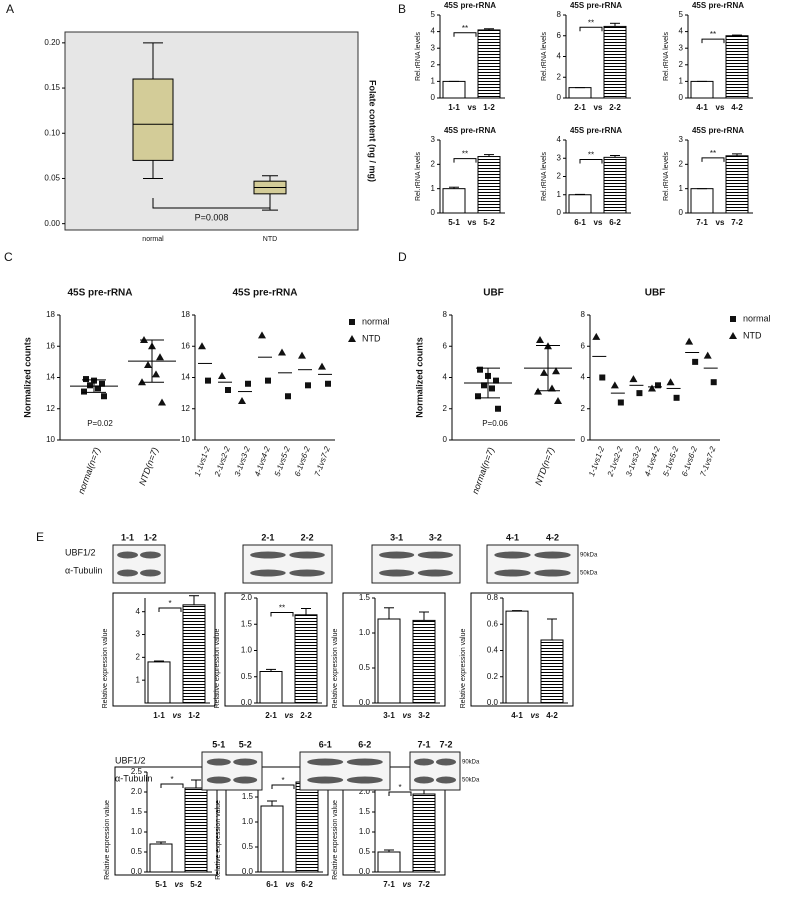 The height and width of the screenshot is (902, 796). What do you see at coordinates (423, 744) in the screenshot?
I see `lane-label: 7-1` at bounding box center [423, 744].